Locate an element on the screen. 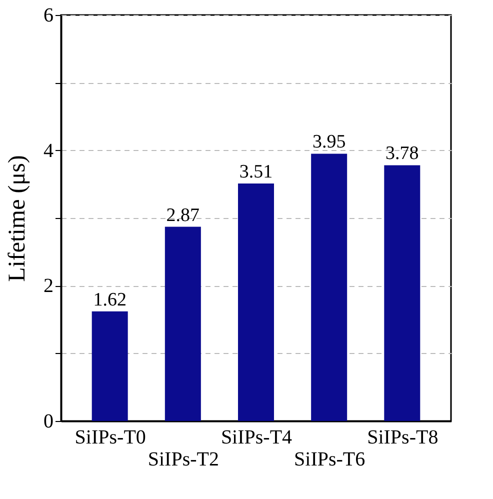 The image size is (493, 499). y-tick-label: 4 is located at coordinates (49, 151).